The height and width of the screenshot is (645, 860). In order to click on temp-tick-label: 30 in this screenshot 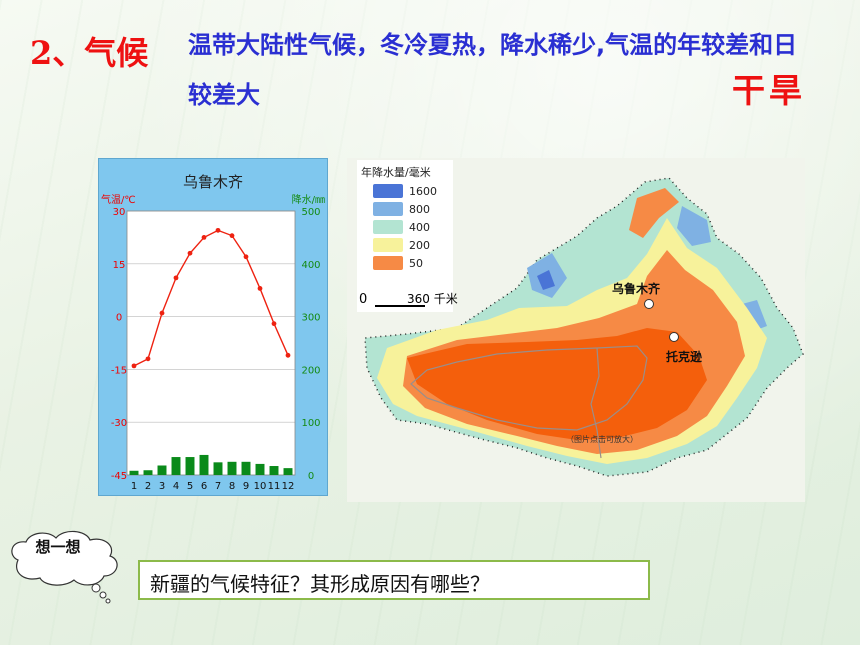, I will do `click(119, 212)`.